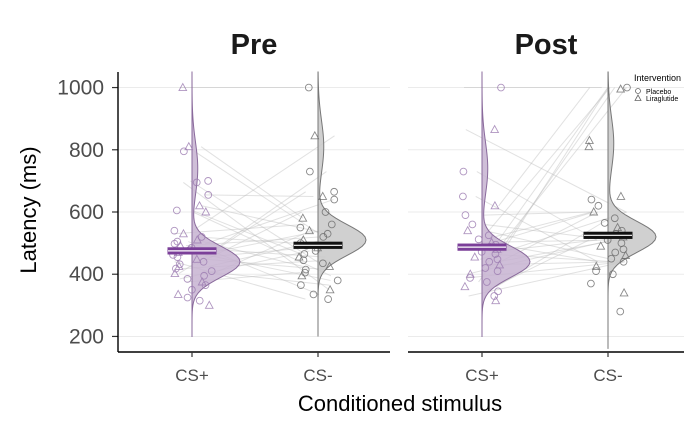 The image size is (700, 432). What do you see at coordinates (192, 375) in the screenshot?
I see `x-tick-label-CS+: CS+` at bounding box center [192, 375].